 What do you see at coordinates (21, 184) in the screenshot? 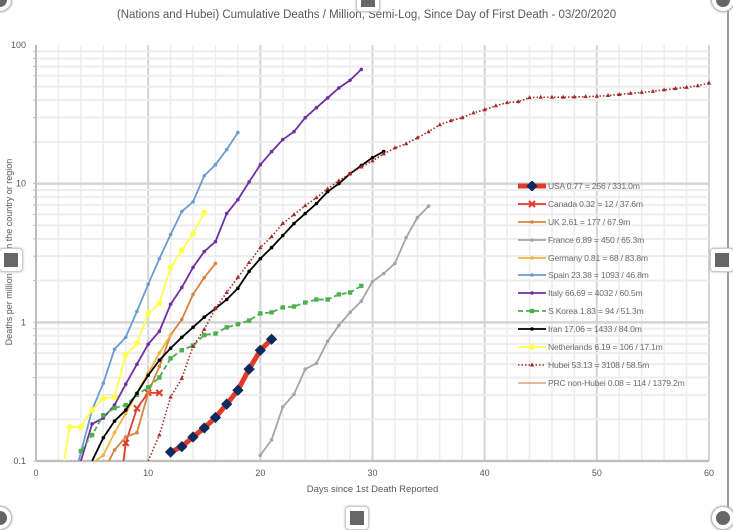
I see `y-tick-label: 10` at bounding box center [21, 184].